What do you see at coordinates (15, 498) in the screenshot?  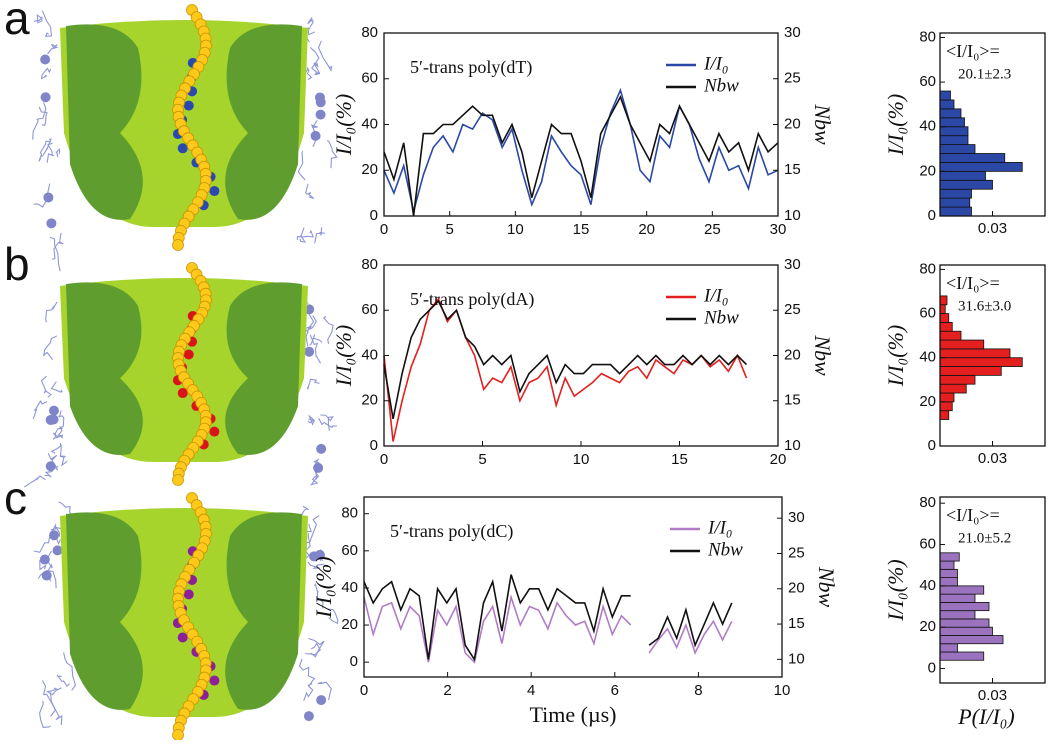 I see `panel-label: c` at bounding box center [15, 498].